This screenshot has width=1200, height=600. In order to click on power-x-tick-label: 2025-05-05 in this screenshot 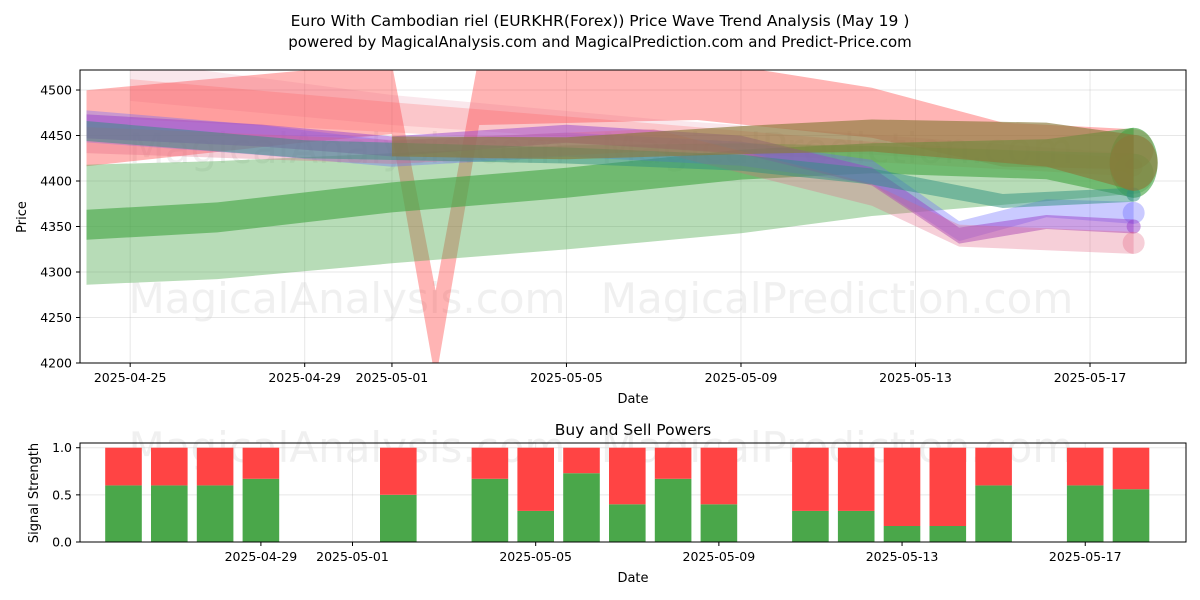, I will do `click(535, 556)`.